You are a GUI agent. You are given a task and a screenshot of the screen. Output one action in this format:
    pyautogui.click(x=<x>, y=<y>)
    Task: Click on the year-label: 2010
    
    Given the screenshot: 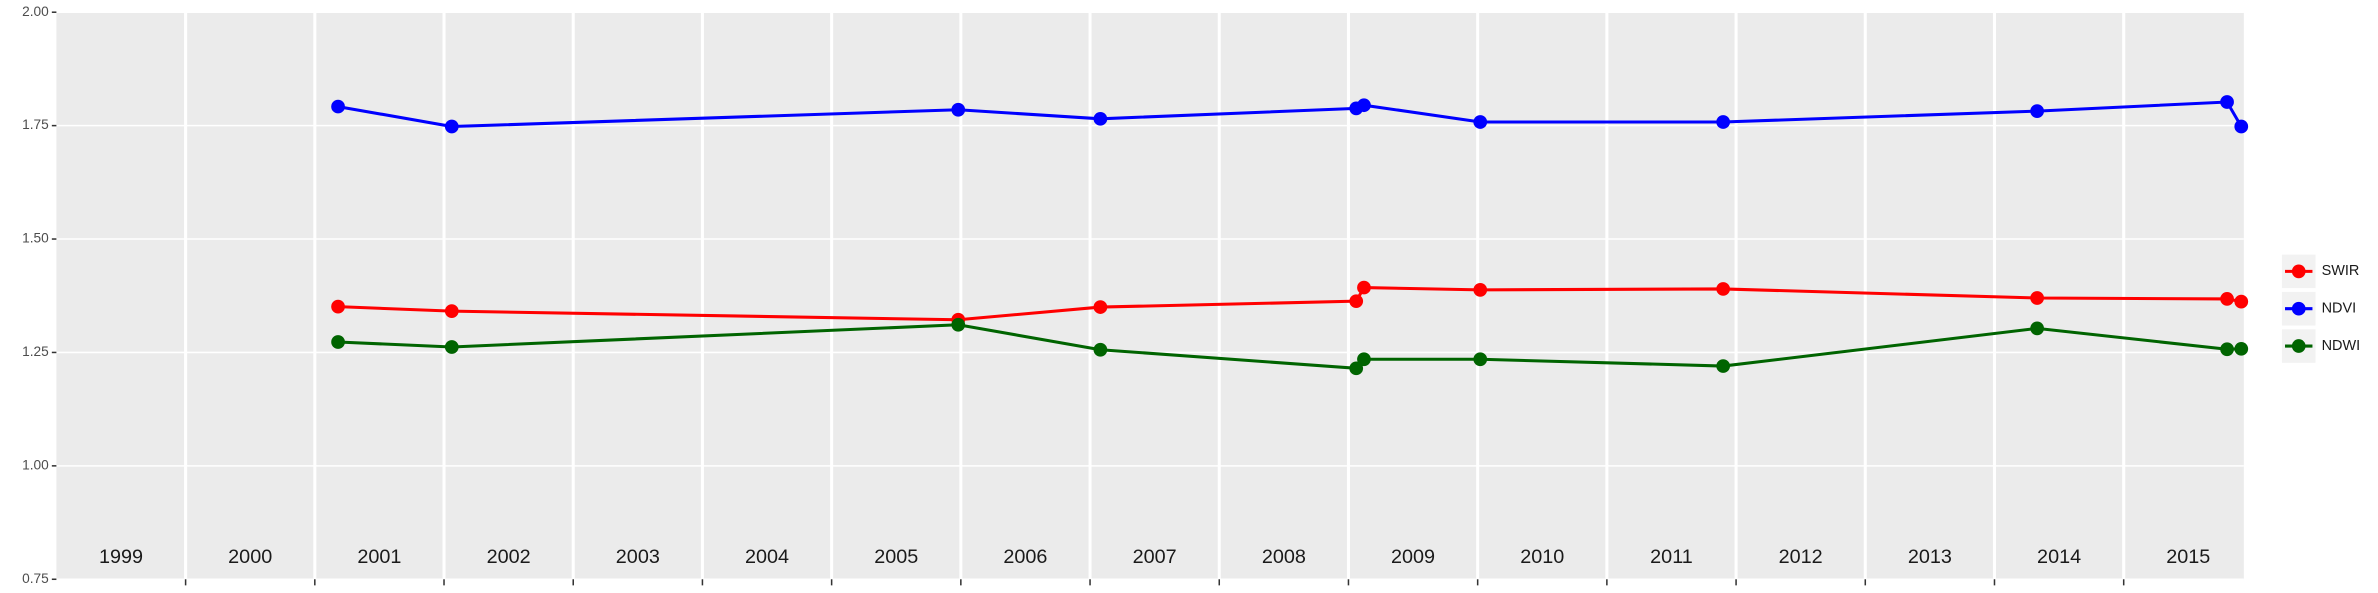 What is the action you would take?
    pyautogui.click(x=1542, y=557)
    